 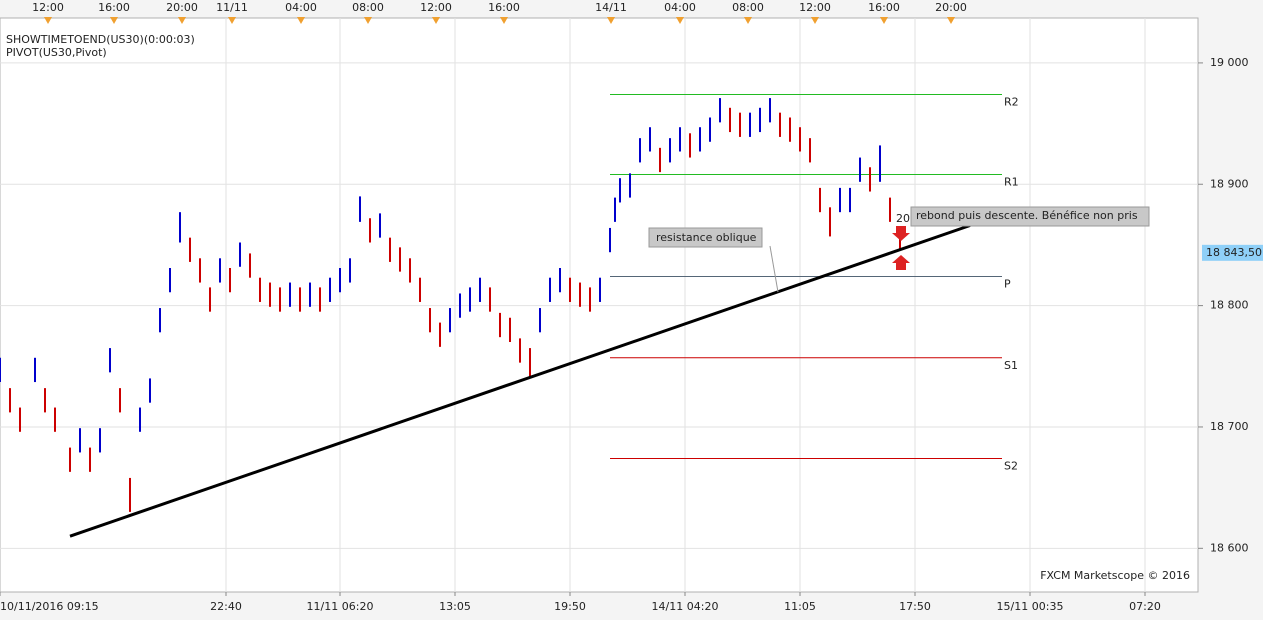 What do you see at coordinates (56, 52) in the screenshot?
I see `indicator-label: PIVOT(US30,Pivot)` at bounding box center [56, 52].